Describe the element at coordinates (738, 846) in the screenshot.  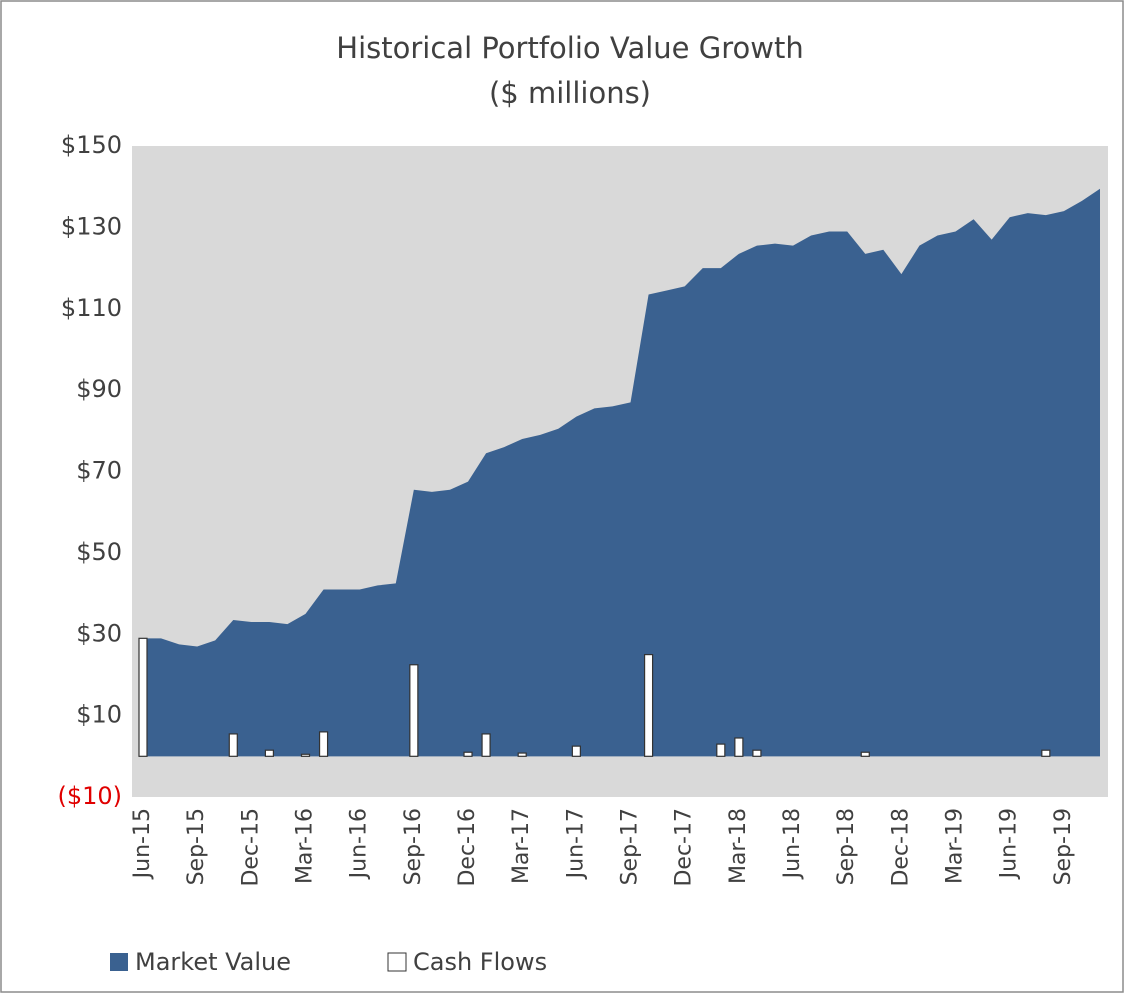
I see `x-tick-label: Mar-18` at that location.